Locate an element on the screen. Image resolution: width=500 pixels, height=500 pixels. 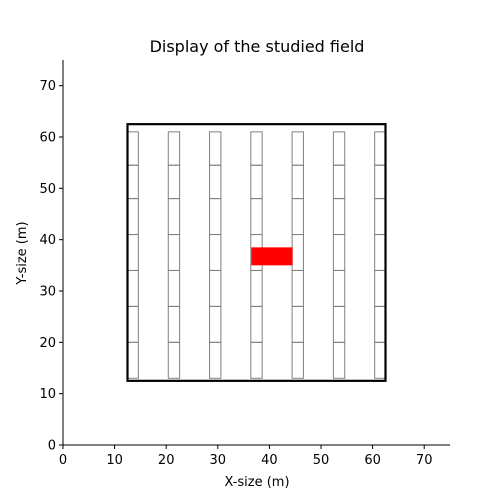
x-tick-label: 60 is located at coordinates (372, 460).